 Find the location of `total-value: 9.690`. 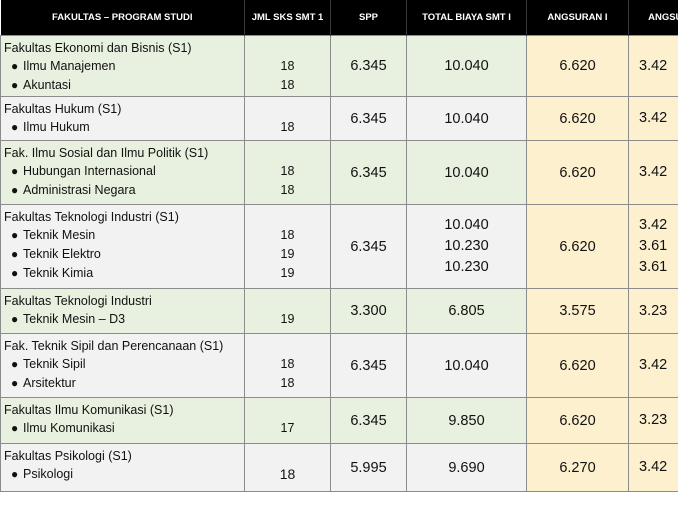

total-value: 9.690 is located at coordinates (466, 467).